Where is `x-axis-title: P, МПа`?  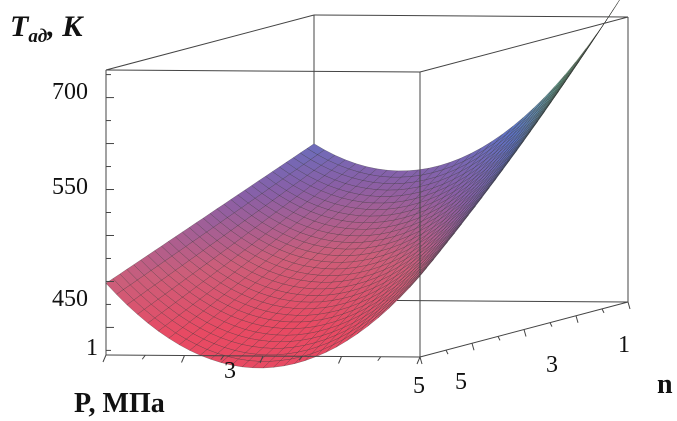
x-axis-title: P, МПа is located at coordinates (119, 403).